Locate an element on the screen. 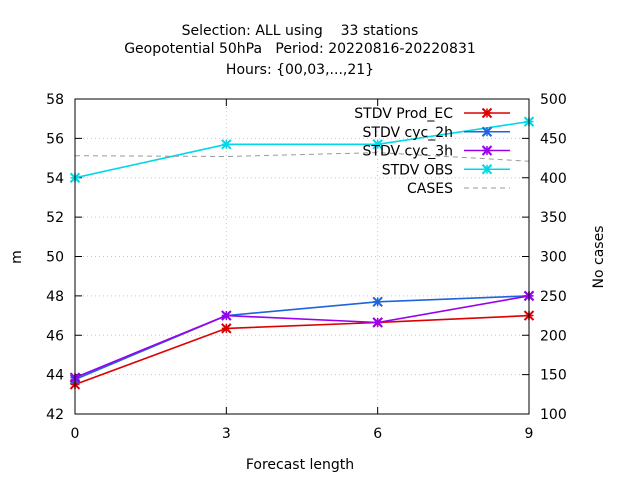 The width and height of the screenshot is (640, 480). legend-label-3: STDV OBS is located at coordinates (417, 170).